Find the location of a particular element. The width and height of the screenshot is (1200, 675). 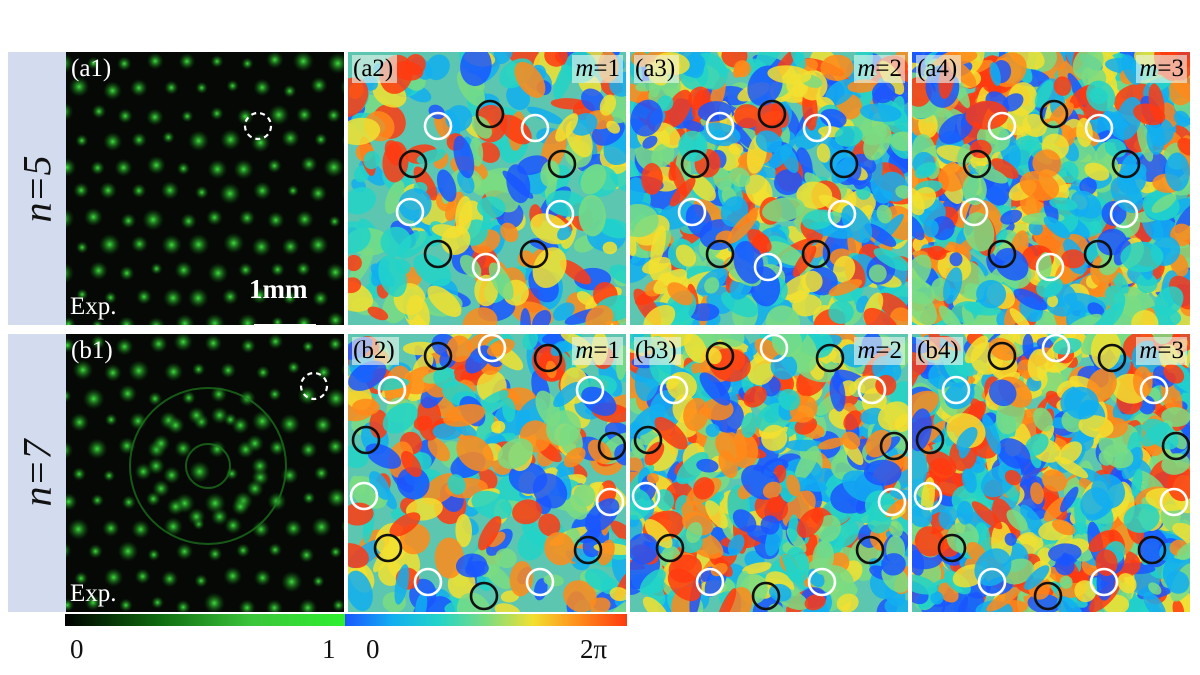

m-label-b2: m=1 is located at coordinates (597, 351).